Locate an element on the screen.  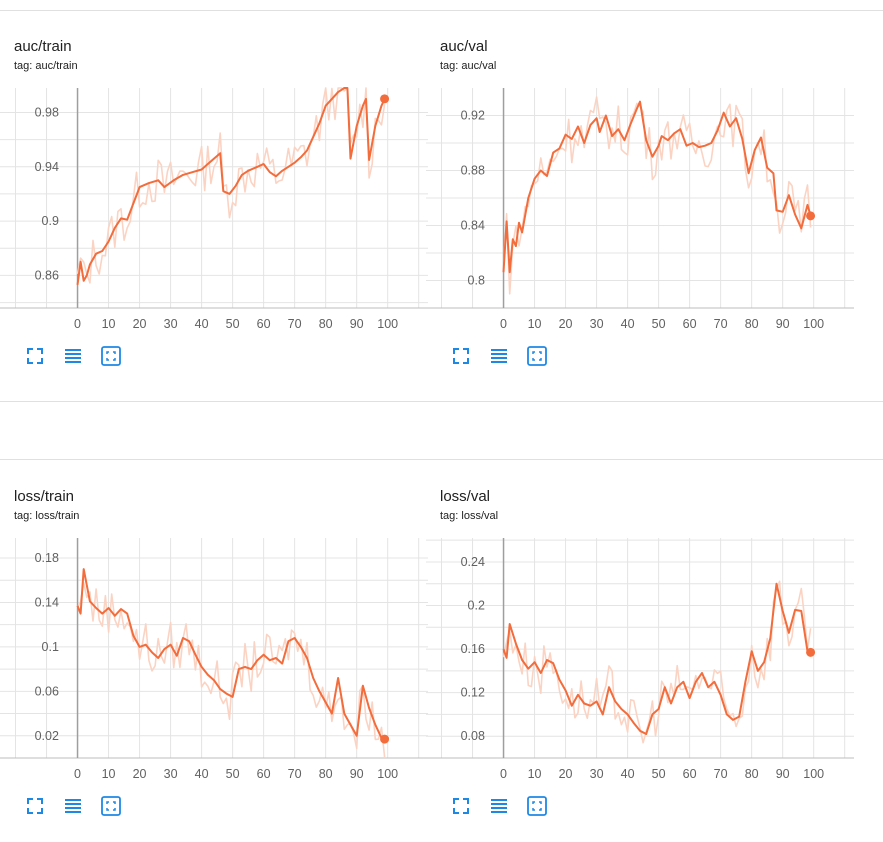
top-divider is located at coordinates (441, 10).